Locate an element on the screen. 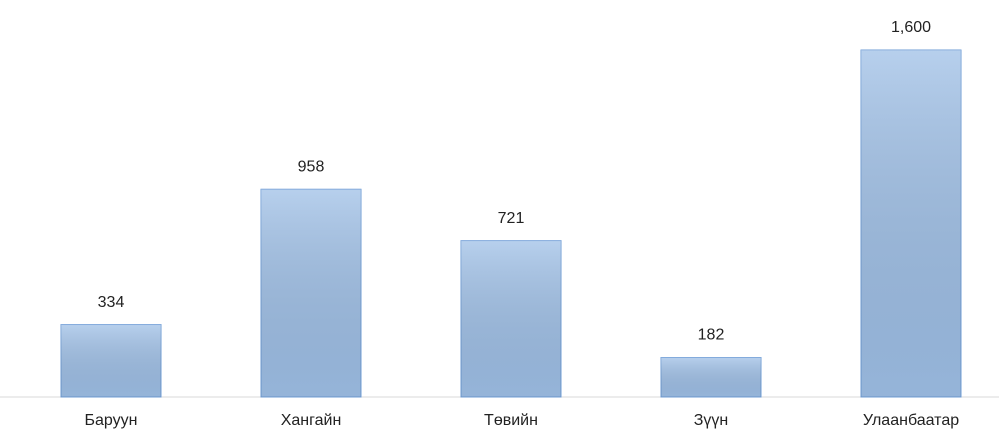  value-label: 334 is located at coordinates (111, 302).